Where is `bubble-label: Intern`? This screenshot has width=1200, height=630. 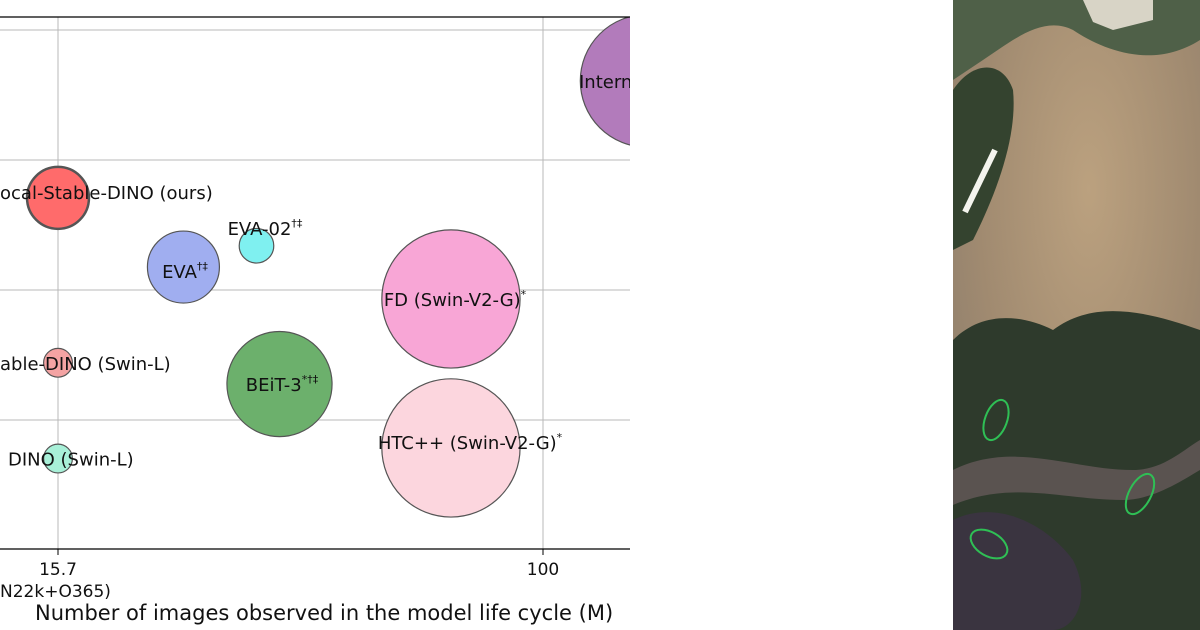 bubble-label: Intern is located at coordinates (605, 82).